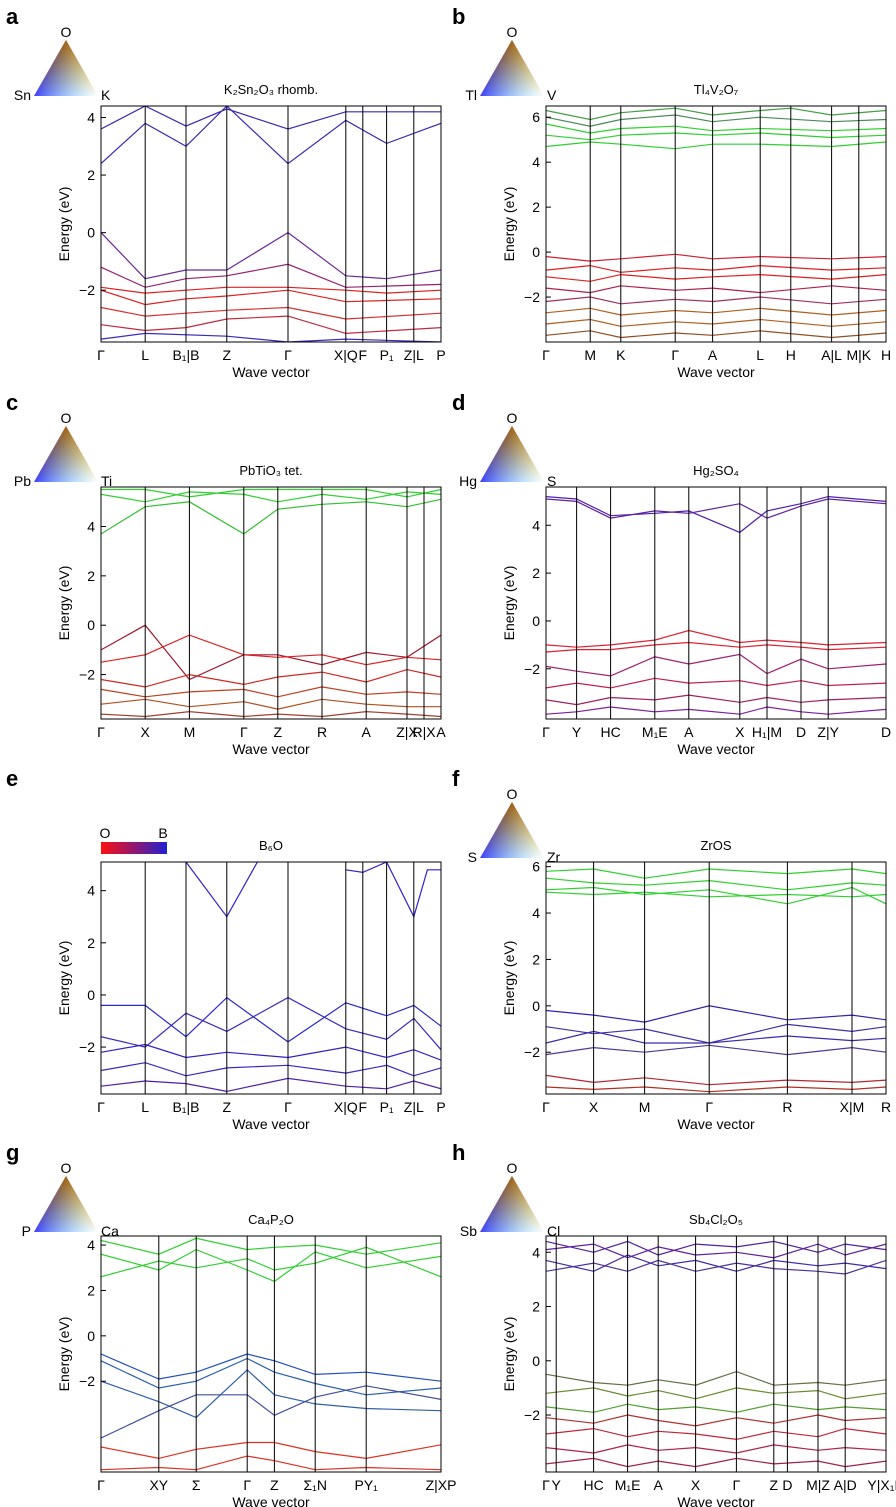  Describe the element at coordinates (227, 1107) in the screenshot. I see `kpoint-label: Z` at that location.